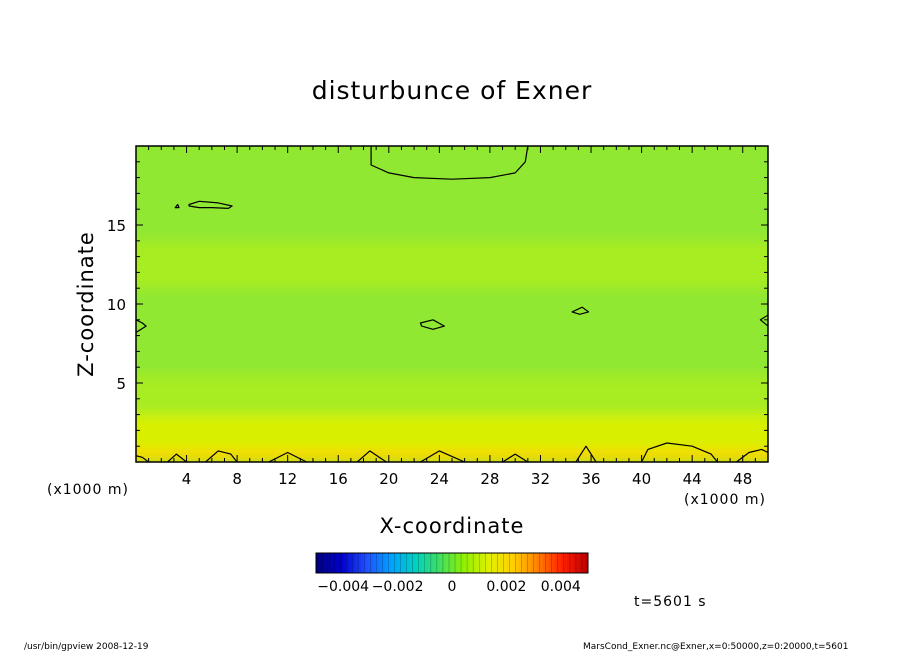  I want to click on colorbar-tick-label: 0.004, so click(561, 587).